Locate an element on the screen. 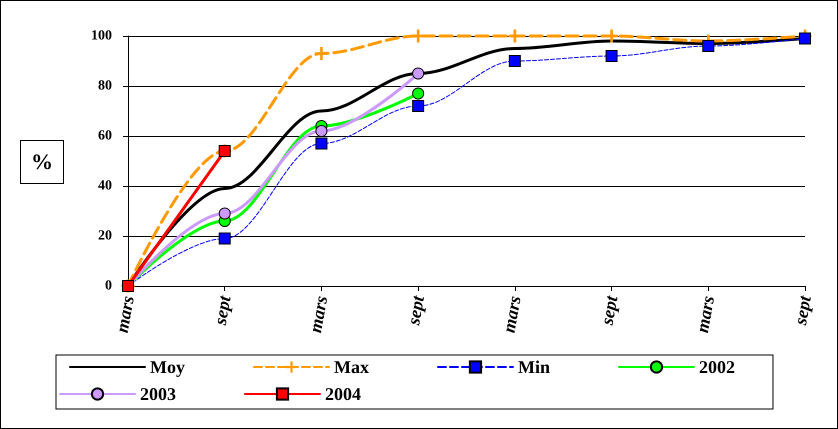 The width and height of the screenshot is (838, 429). y-tick-label: 60 is located at coordinates (105, 136).